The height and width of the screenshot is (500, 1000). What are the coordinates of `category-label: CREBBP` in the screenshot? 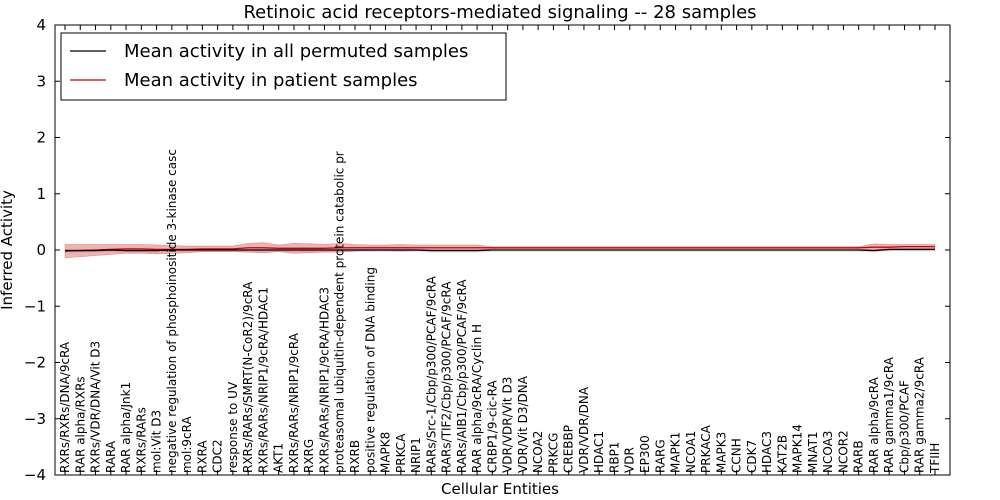 It's located at (569, 449).